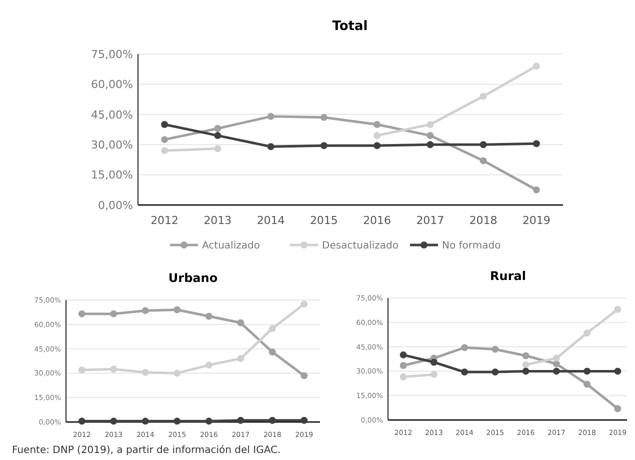  Describe the element at coordinates (164, 220) in the screenshot. I see `x-tick-label: 2012` at that location.